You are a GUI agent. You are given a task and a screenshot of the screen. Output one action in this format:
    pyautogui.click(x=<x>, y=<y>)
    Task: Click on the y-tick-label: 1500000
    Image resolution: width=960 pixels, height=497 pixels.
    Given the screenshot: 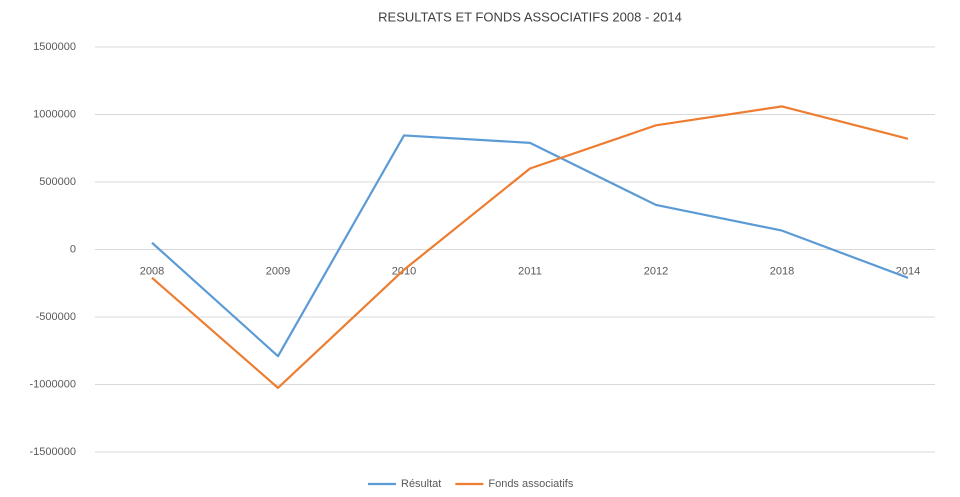 What is the action you would take?
    pyautogui.click(x=54, y=47)
    